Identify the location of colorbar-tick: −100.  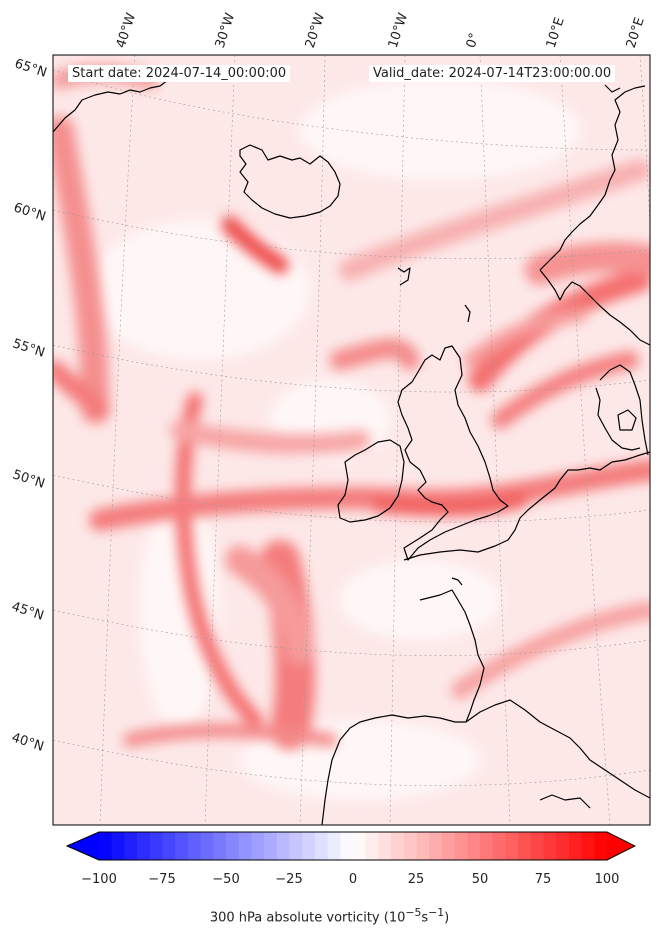
(99, 879).